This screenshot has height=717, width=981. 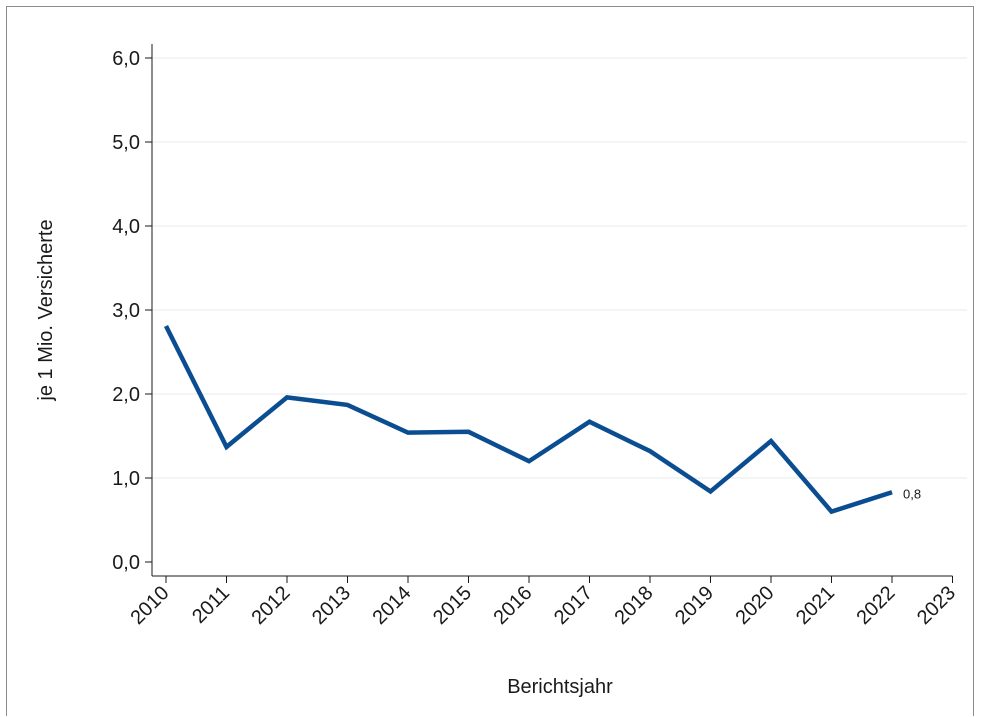 I want to click on y-tick-label: 3,0, so click(x=126, y=311).